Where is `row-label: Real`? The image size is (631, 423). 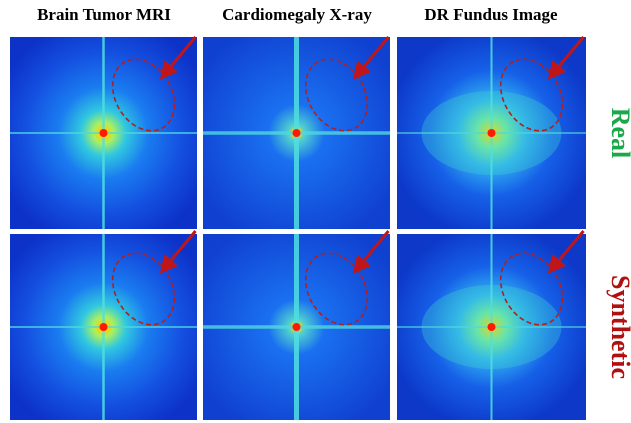 row-label: Real is located at coordinates (618, 133).